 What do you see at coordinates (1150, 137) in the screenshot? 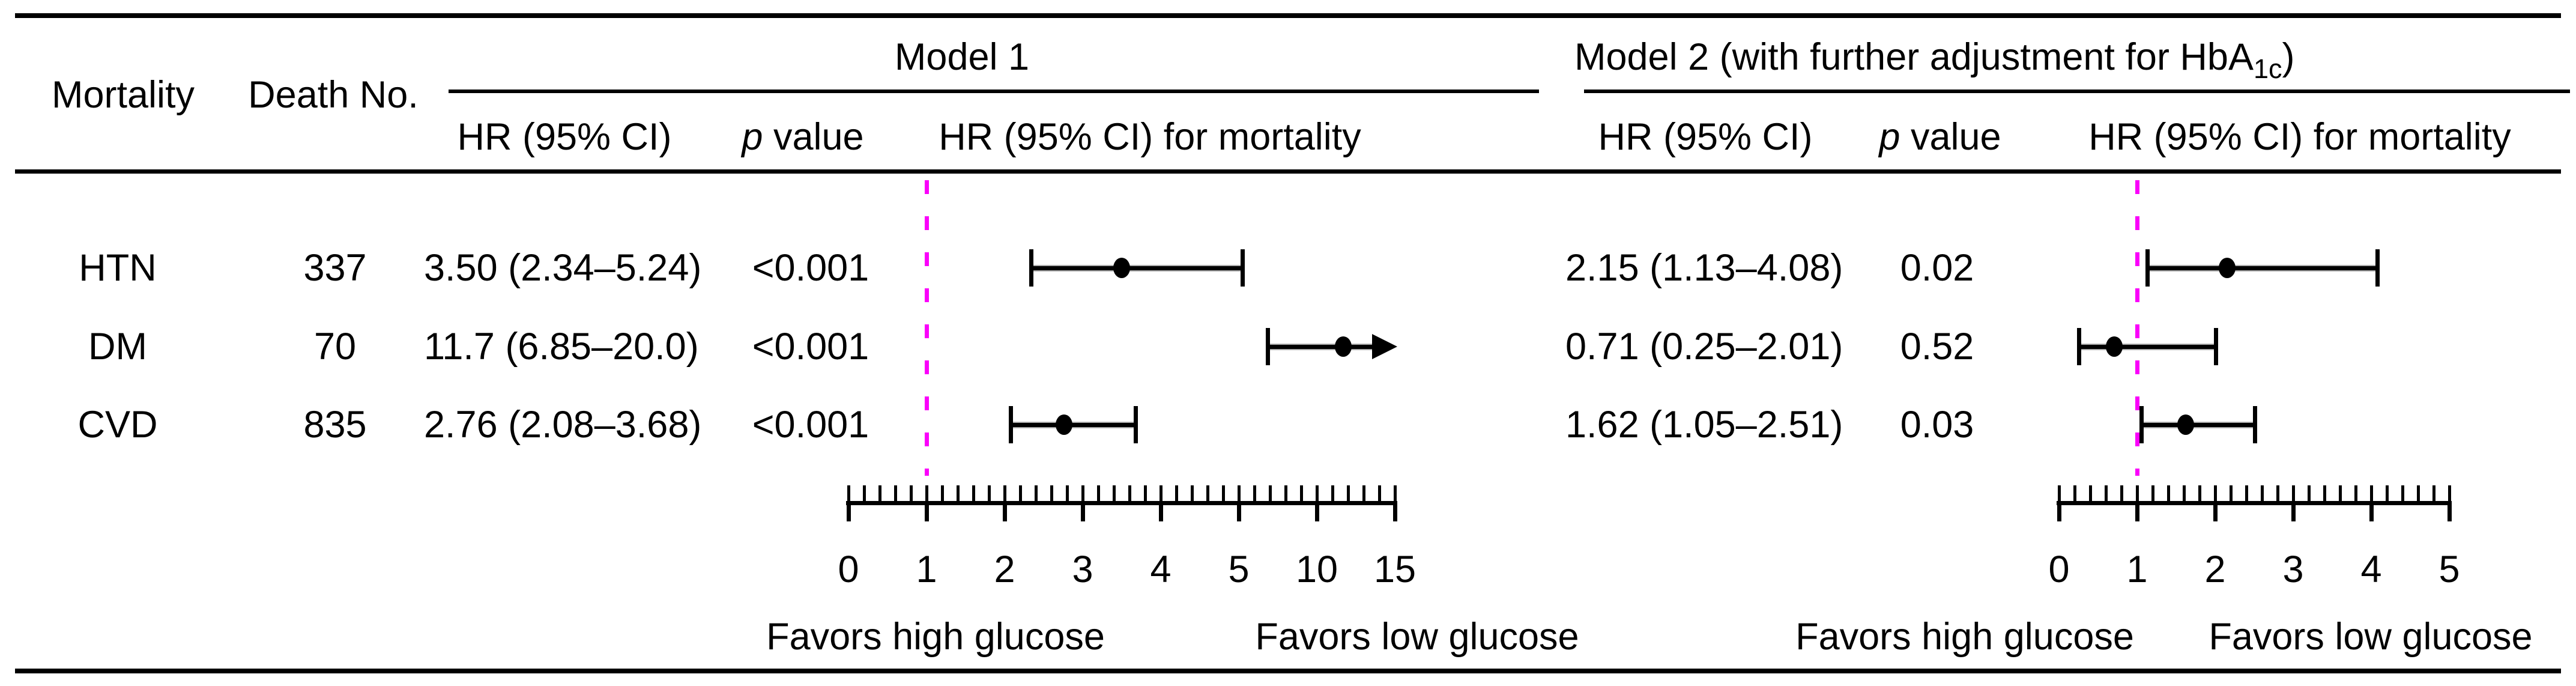
I see `model1-hr-mortality-header: HR (95% CI) for mortality` at bounding box center [1150, 137].